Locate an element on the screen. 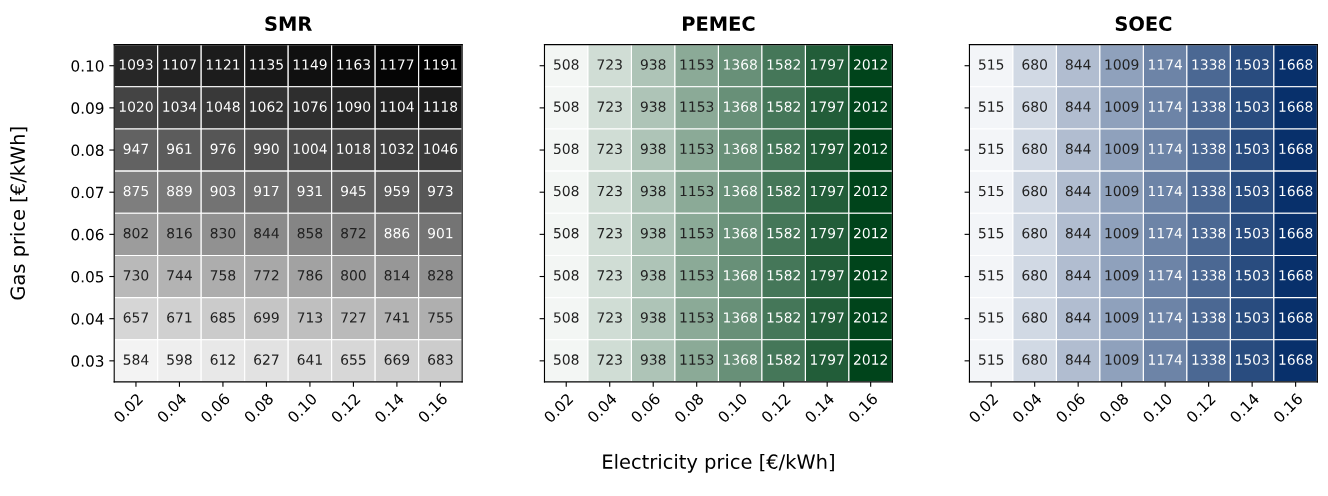 Image resolution: width=1328 pixels, height=496 pixels. data-label: 1093 is located at coordinates (136, 64).